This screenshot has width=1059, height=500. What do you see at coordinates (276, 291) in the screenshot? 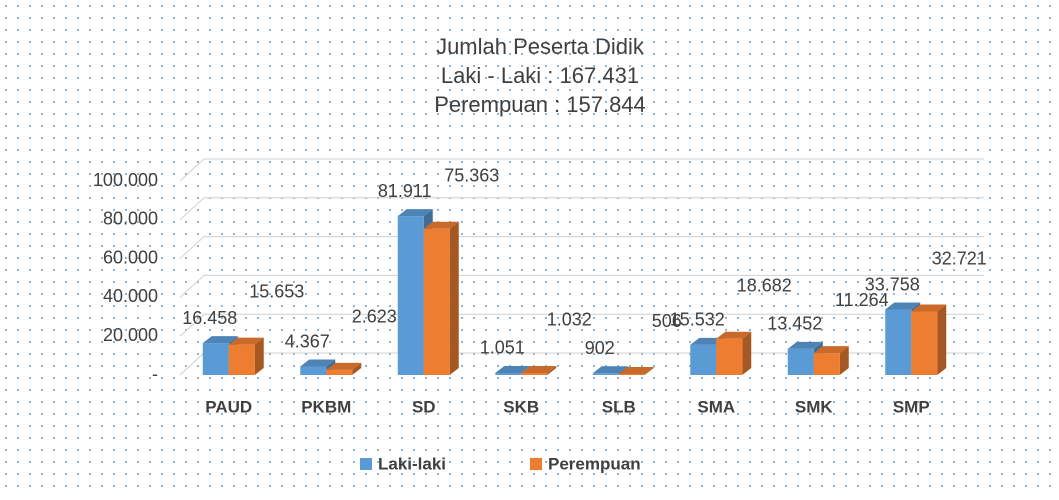
I see `value-label: 15.653` at bounding box center [276, 291].